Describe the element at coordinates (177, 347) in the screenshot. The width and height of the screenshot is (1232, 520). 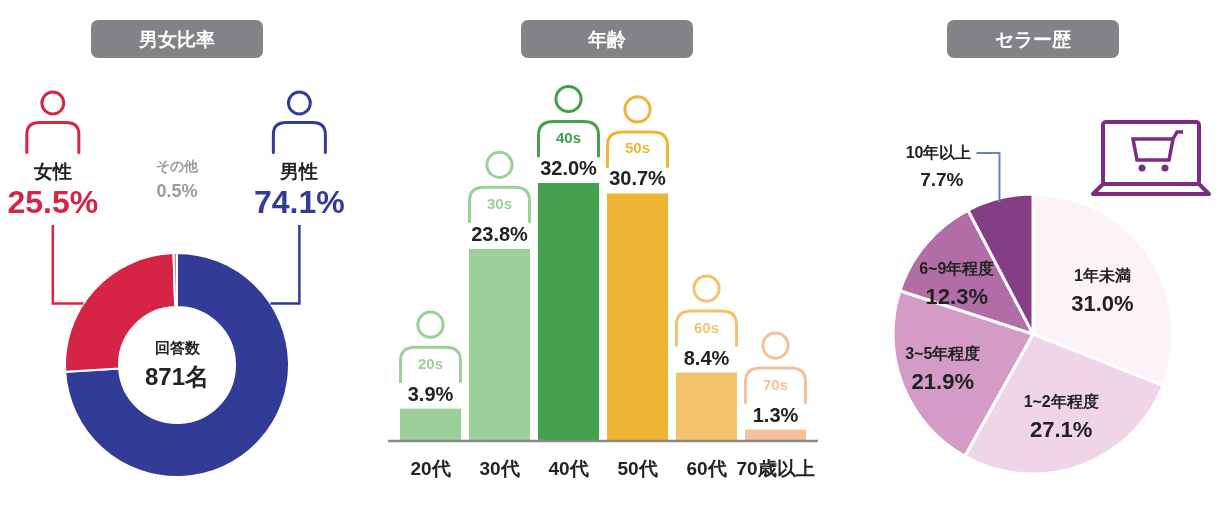
I see `text: 回答数` at that location.